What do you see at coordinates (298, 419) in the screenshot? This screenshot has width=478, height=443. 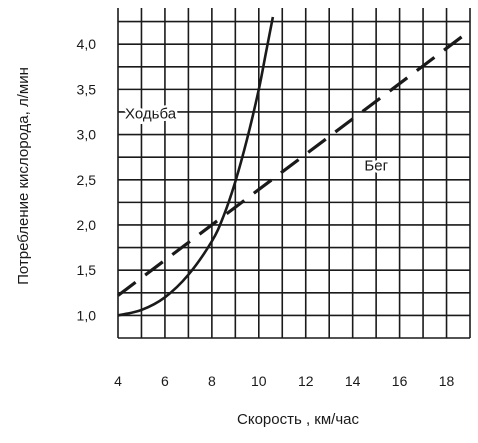 I see `x-axis-title: Скорость , км/час` at bounding box center [298, 419].